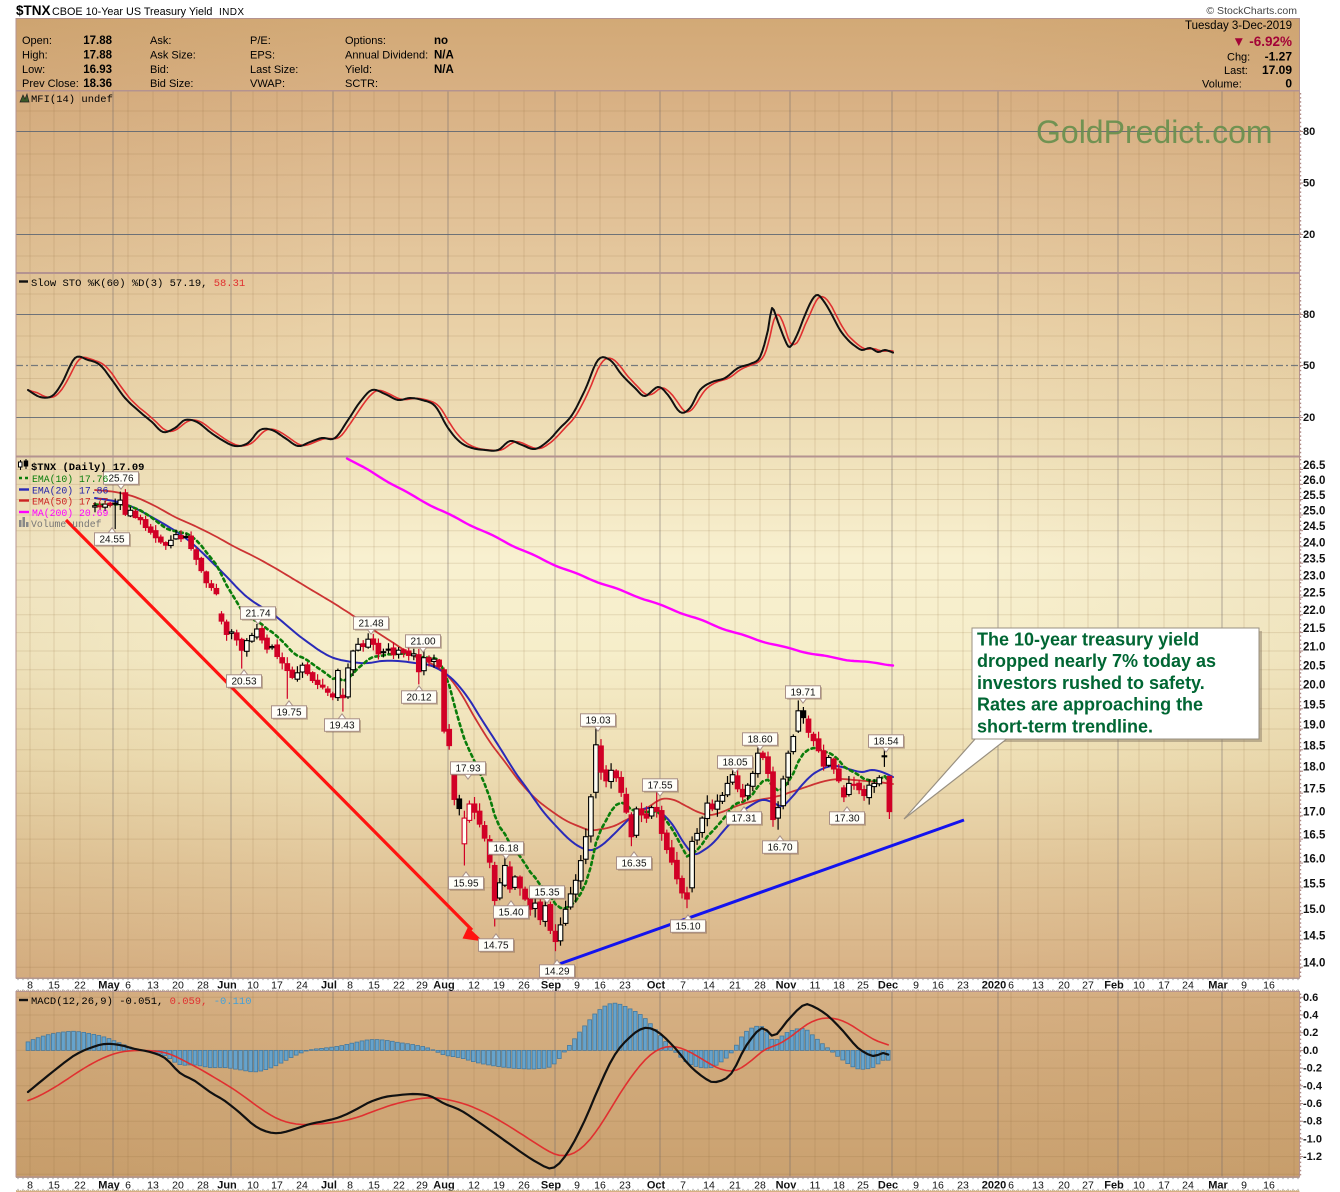 Image resolution: width=1340 pixels, height=1192 pixels. What do you see at coordinates (97, 70) in the screenshot?
I see `svg-text: 16.93` at bounding box center [97, 70].